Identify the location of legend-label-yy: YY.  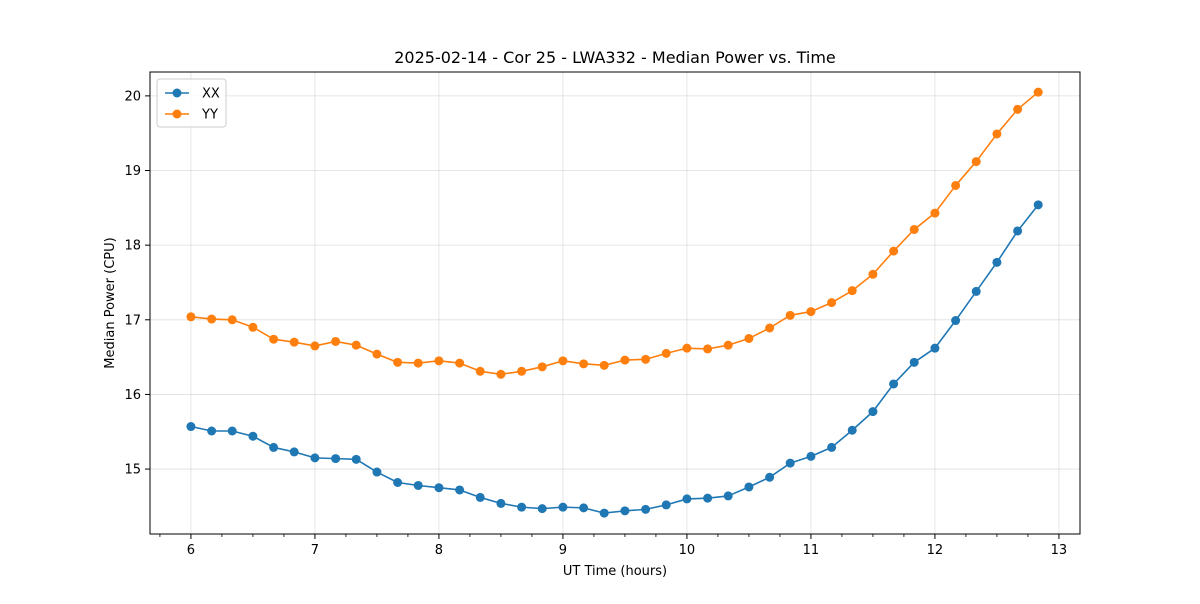
(209, 115).